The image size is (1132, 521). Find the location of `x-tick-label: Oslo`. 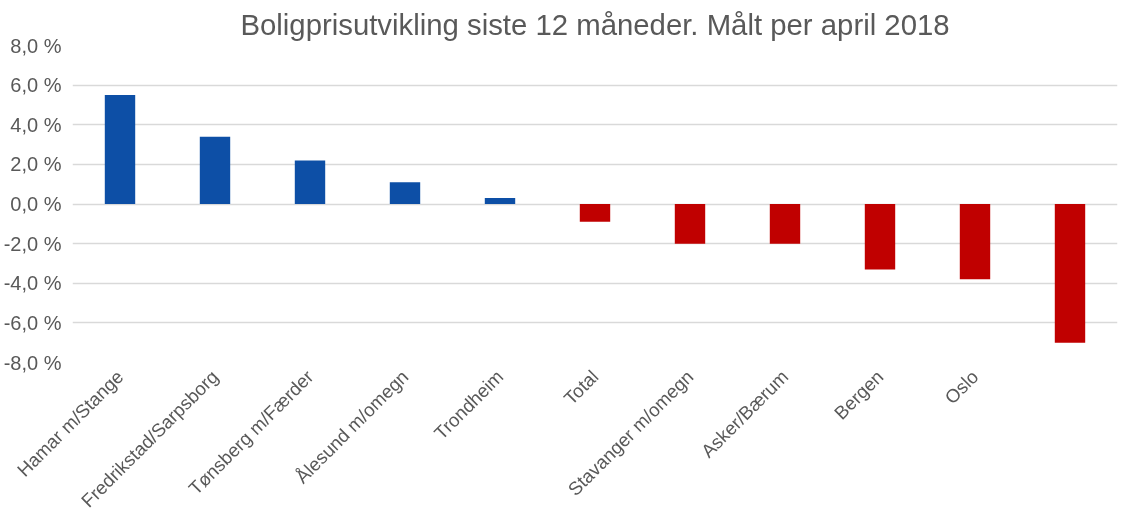

x-tick-label: Oslo is located at coordinates (961, 387).